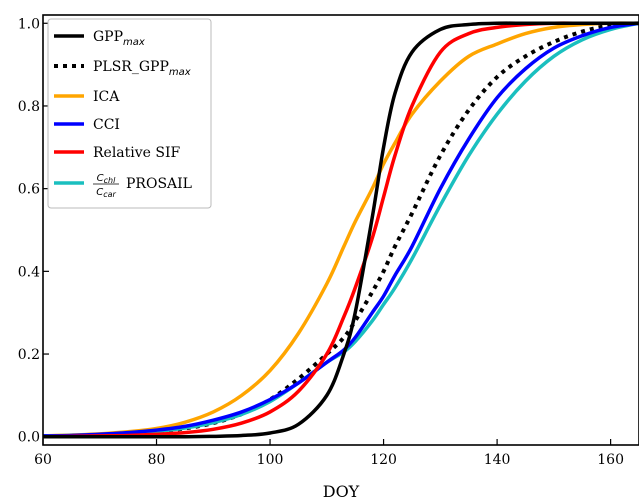 The width and height of the screenshot is (639, 504). I want to click on y-tick-label: 1.0, so click(29, 24).